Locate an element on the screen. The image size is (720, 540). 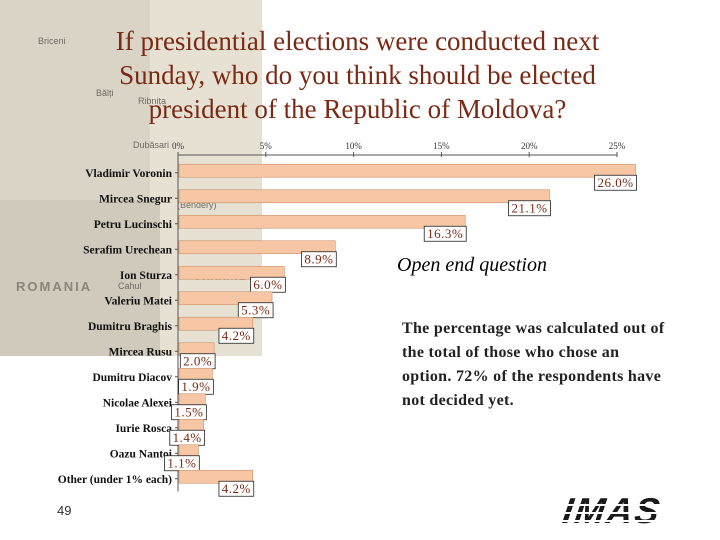
imas-logo: IMAS is located at coordinates (612, 511).